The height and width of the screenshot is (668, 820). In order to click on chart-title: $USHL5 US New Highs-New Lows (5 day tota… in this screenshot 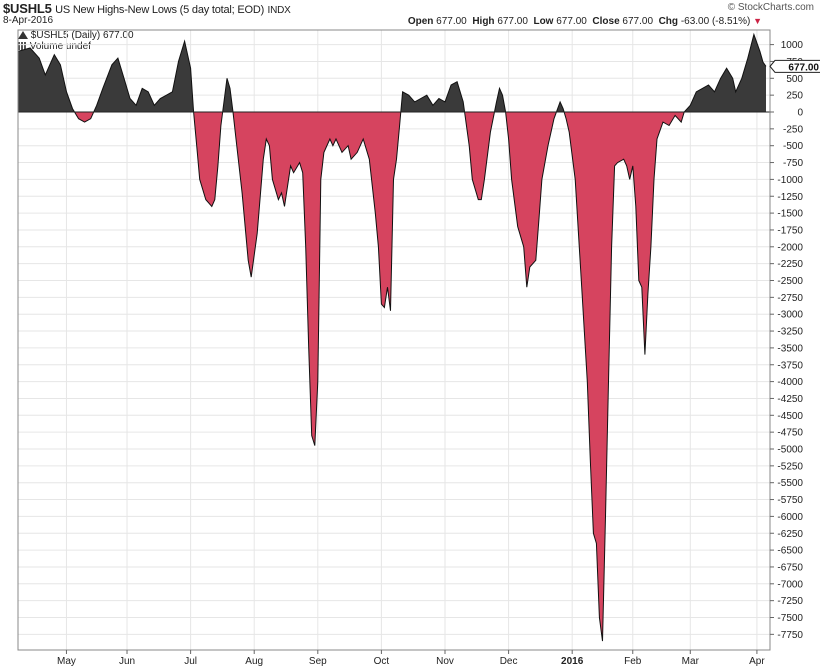, I will do `click(147, 8)`.